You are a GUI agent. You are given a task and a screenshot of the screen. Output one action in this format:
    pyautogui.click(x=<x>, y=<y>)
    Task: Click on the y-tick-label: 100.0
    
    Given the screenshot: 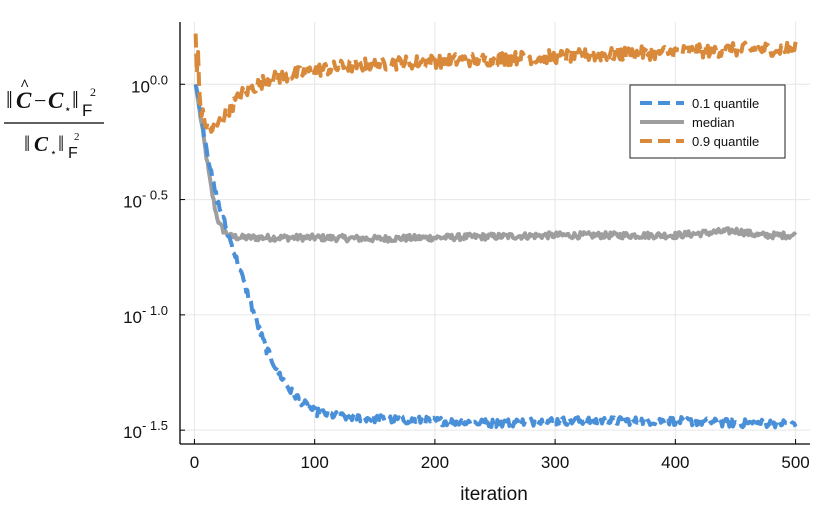 What is the action you would take?
    pyautogui.click(x=149, y=84)
    